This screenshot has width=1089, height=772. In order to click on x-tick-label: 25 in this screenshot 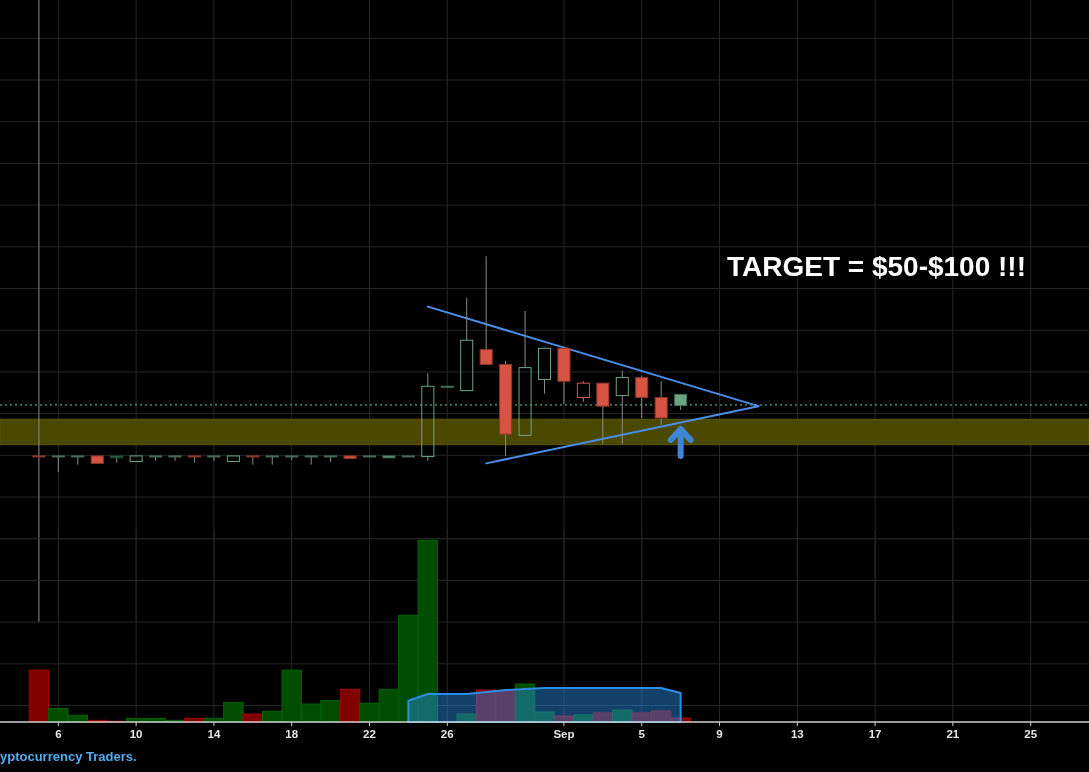, I will do `click(1031, 734)`.